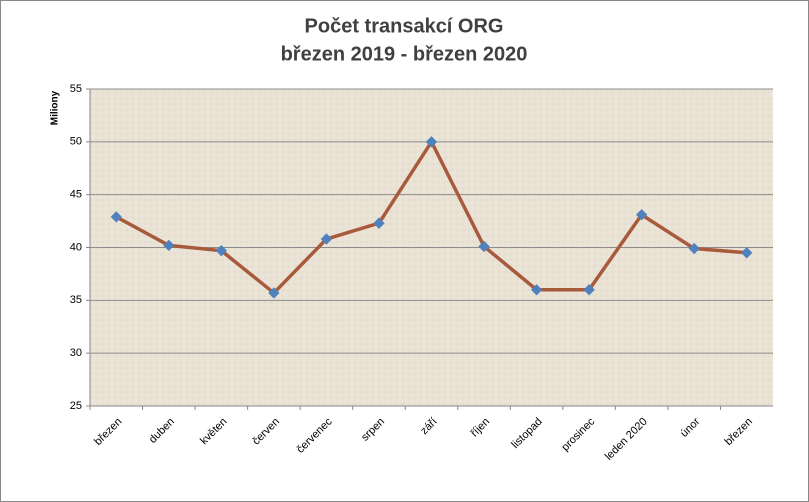 This screenshot has width=809, height=502. Describe the element at coordinates (76, 142) in the screenshot. I see `y-tick-label: 50` at that location.